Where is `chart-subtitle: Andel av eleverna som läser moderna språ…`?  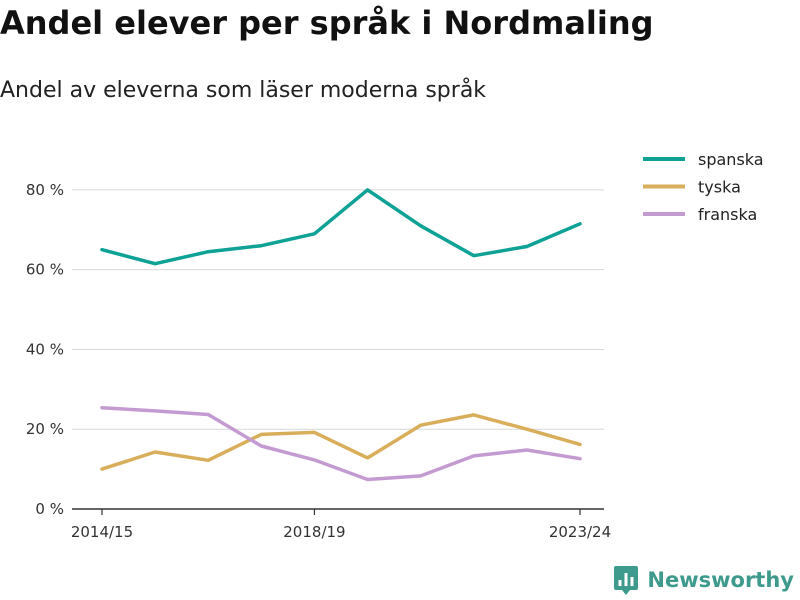 chart-subtitle: Andel av eleverna som läser moderna språ… is located at coordinates (243, 90).